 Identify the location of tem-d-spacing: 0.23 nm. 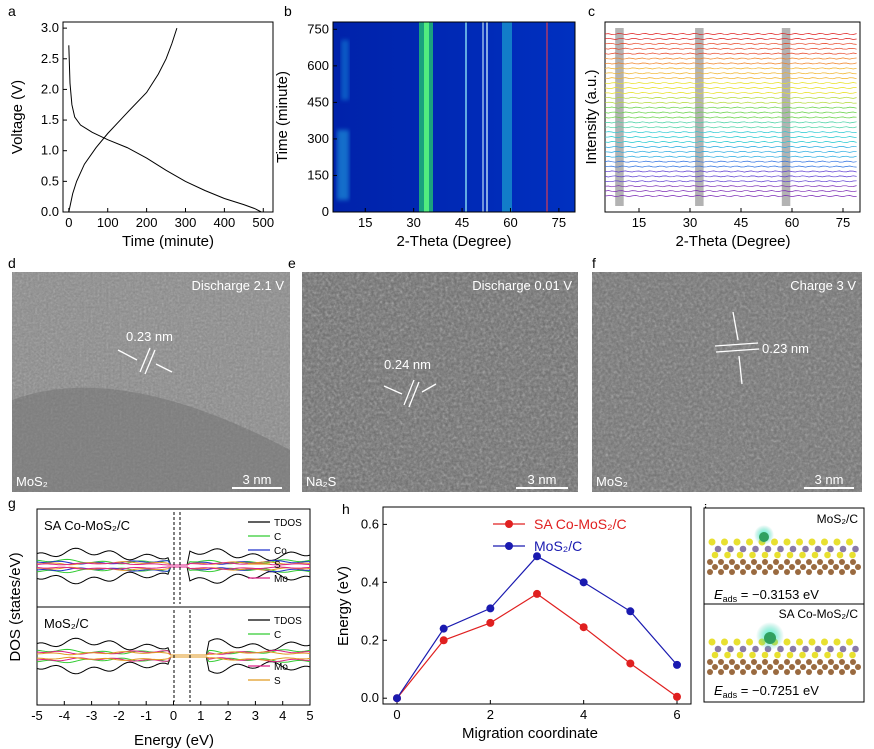
(149, 336).